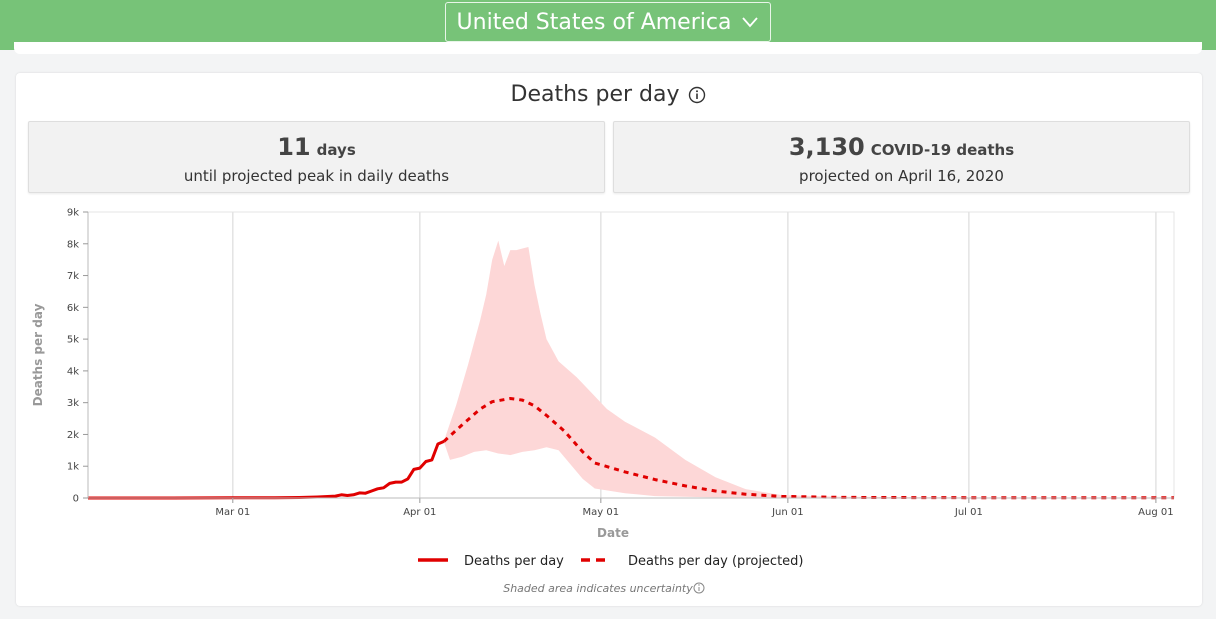 The height and width of the screenshot is (619, 1216). I want to click on section-title: Deaths per day, so click(608, 94).